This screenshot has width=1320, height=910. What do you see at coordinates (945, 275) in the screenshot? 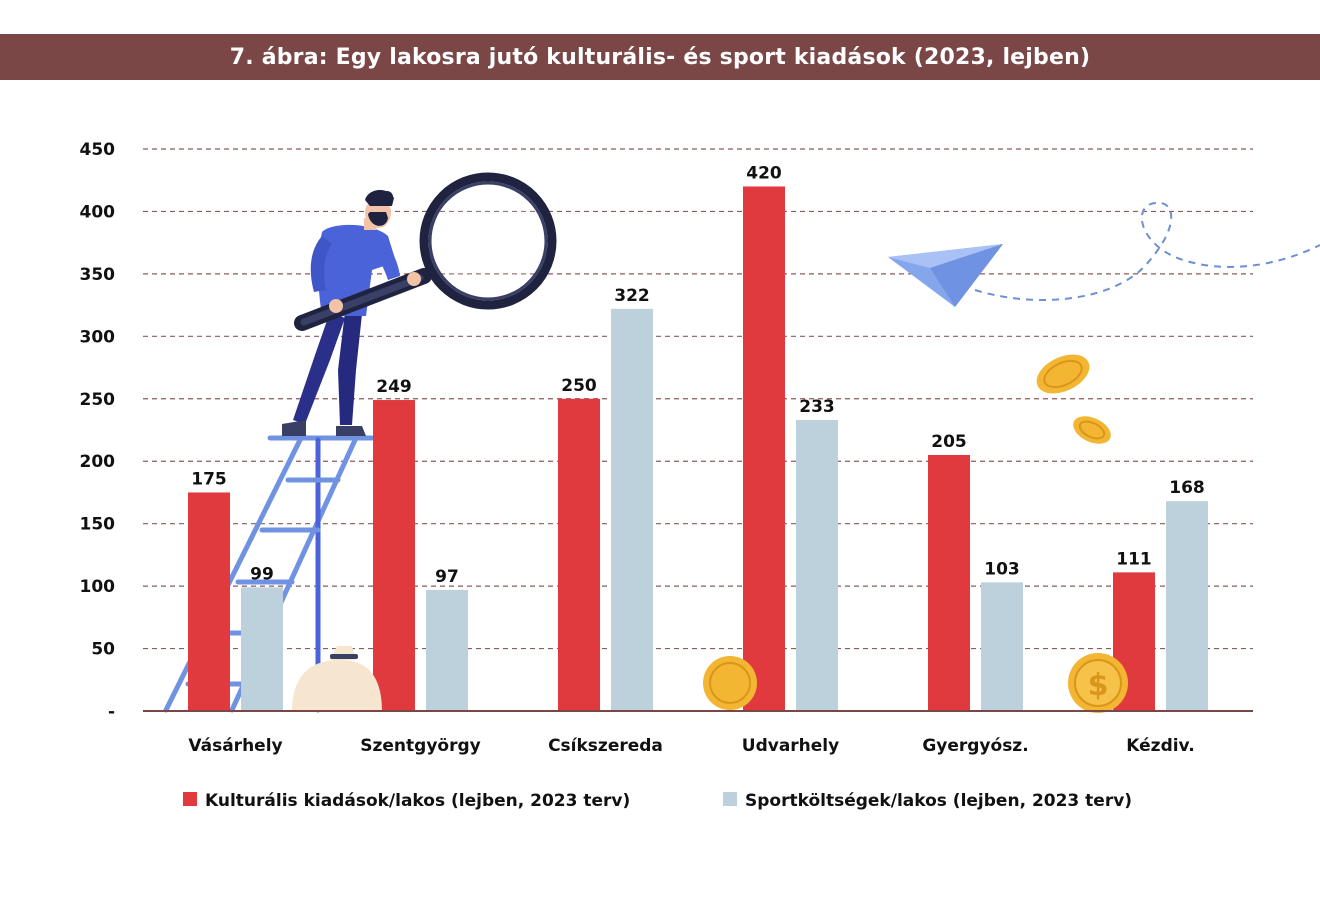
I see `paper-plane-icon` at bounding box center [945, 275].